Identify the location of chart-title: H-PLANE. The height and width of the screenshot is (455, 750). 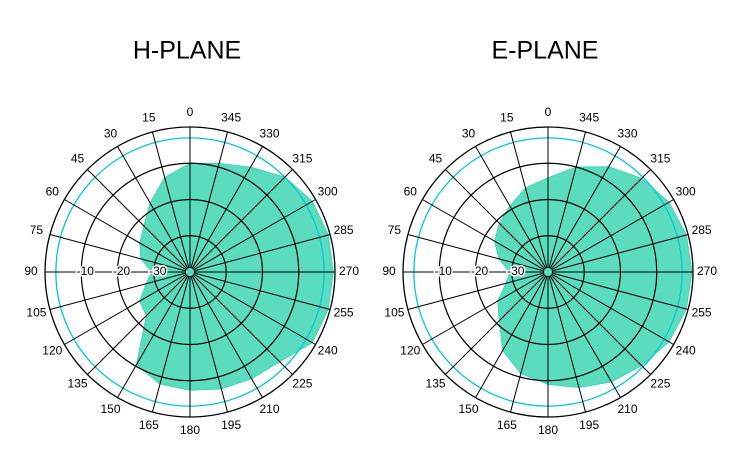
(187, 51).